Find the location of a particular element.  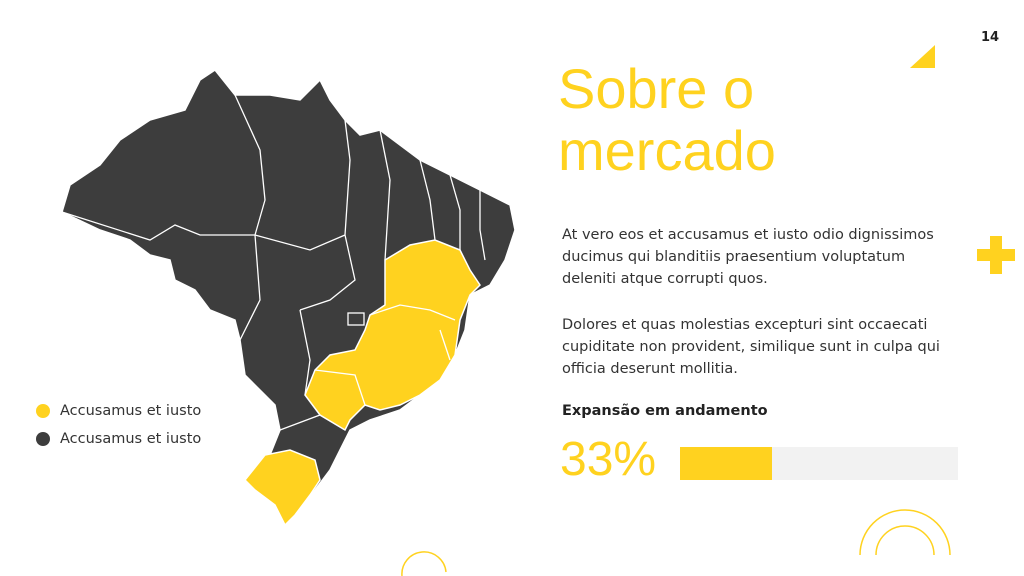

progress-value: 33% is located at coordinates (608, 459).